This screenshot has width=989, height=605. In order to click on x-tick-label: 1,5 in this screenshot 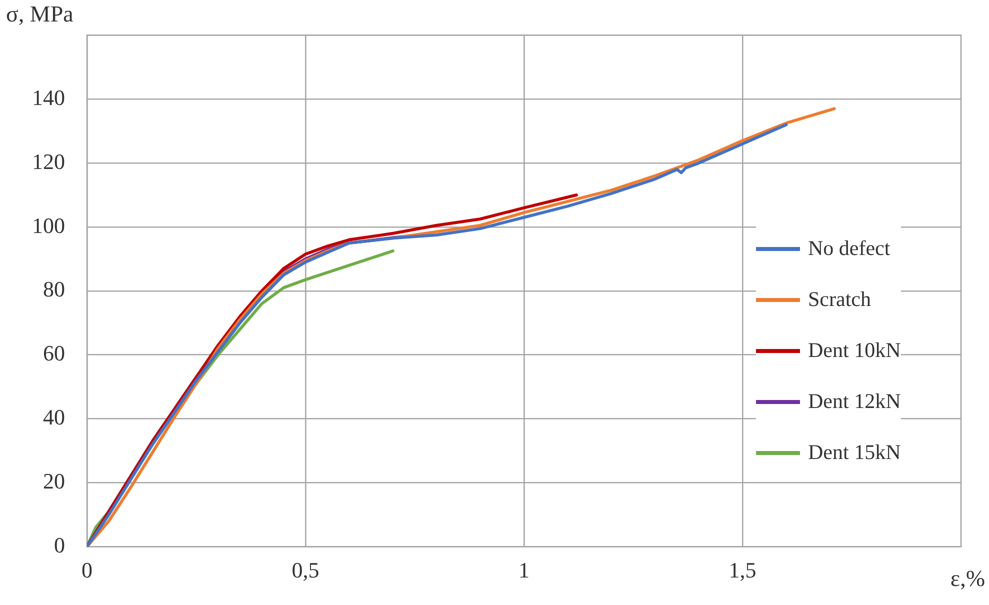, I will do `click(742, 570)`.